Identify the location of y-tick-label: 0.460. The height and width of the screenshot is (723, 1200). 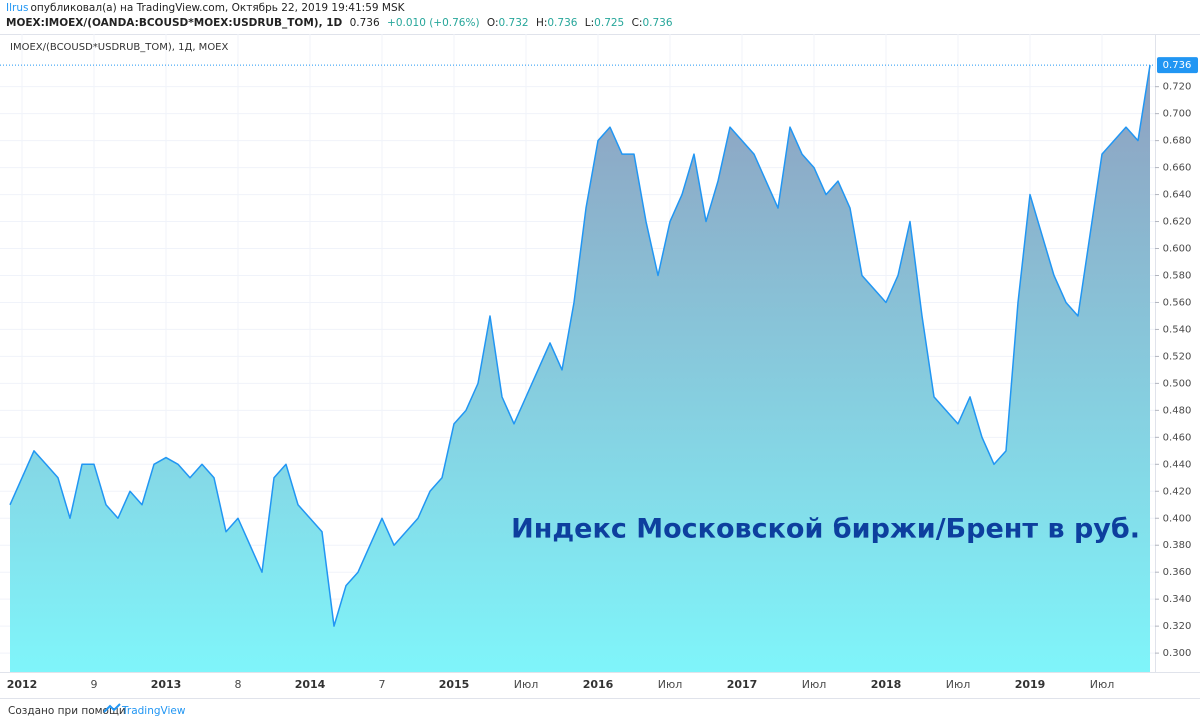
(1177, 437).